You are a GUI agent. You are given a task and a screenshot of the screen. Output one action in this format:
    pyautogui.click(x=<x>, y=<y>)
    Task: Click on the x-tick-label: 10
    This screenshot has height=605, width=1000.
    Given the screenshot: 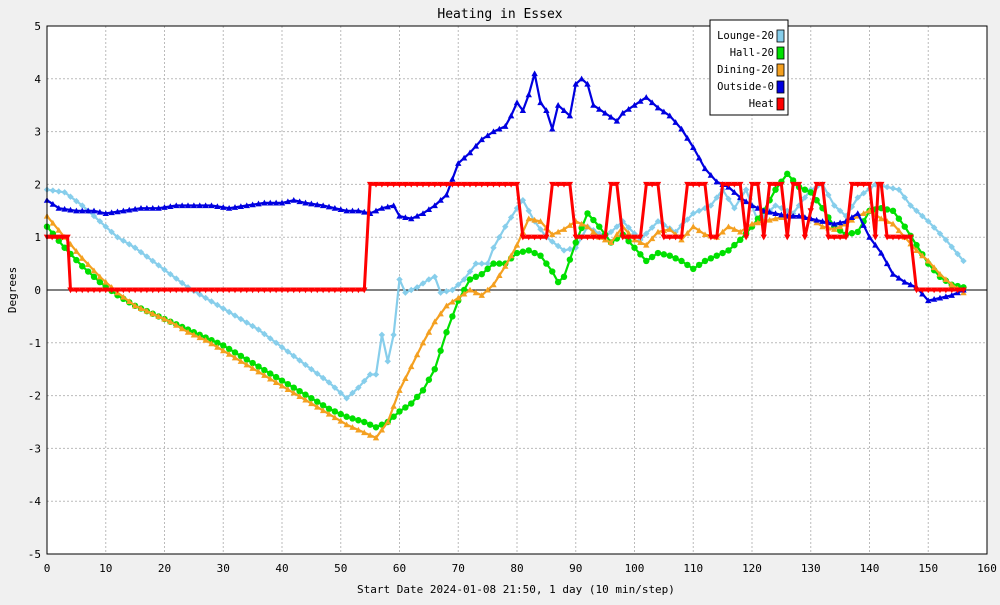 What is the action you would take?
    pyautogui.click(x=105, y=568)
    